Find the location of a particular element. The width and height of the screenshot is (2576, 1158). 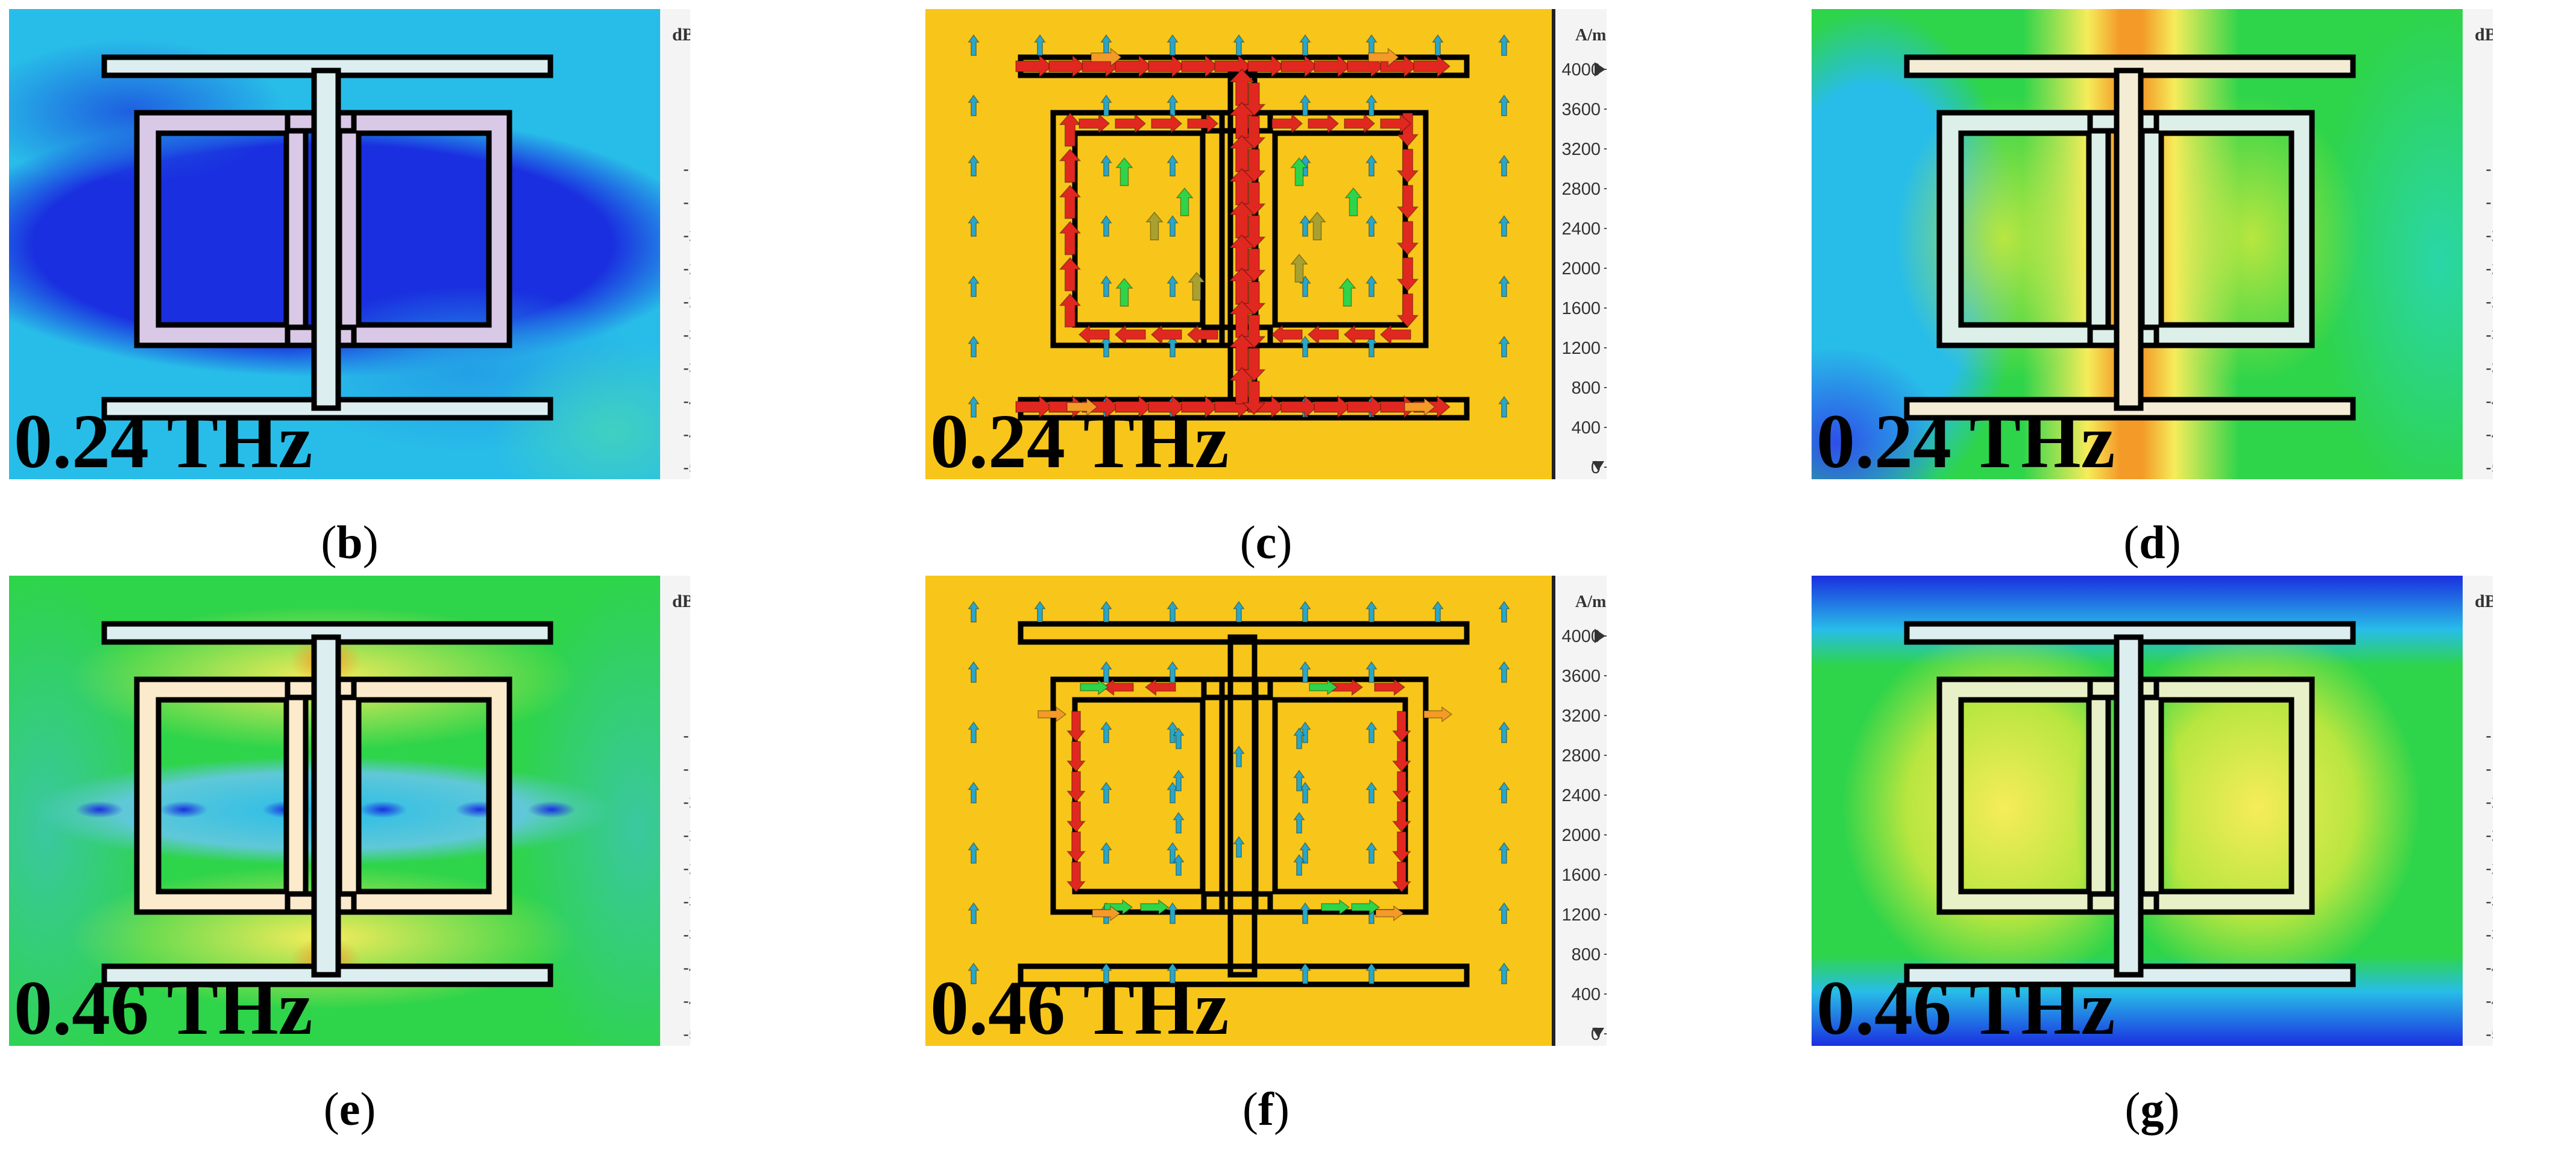

scale-tick-label: 2400 is located at coordinates (1581, 795).